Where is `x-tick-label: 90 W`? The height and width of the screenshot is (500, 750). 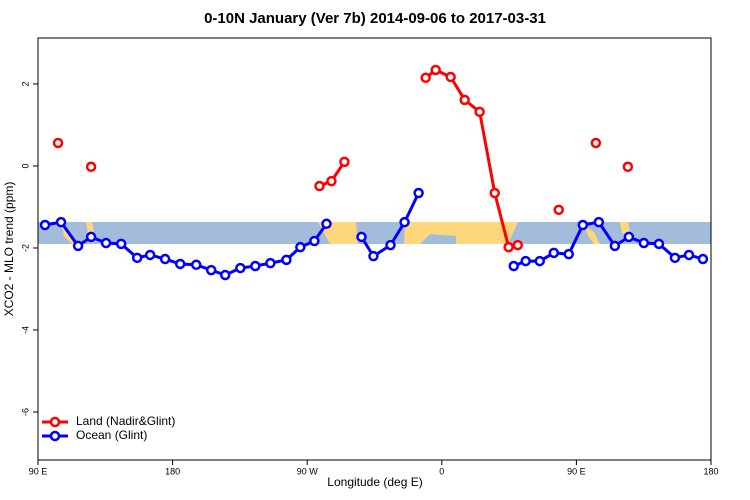
x-tick-label: 90 W is located at coordinates (308, 471).